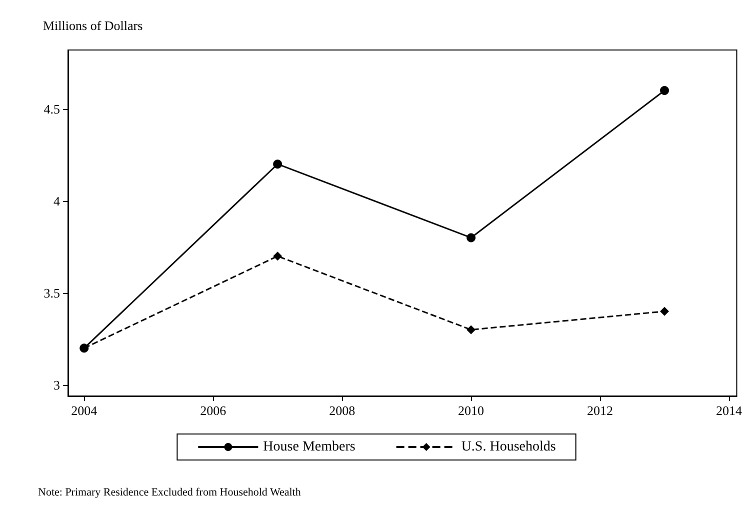 The width and height of the screenshot is (753, 517). What do you see at coordinates (52, 292) in the screenshot?
I see `y-tick-label: 3.5` at bounding box center [52, 292].